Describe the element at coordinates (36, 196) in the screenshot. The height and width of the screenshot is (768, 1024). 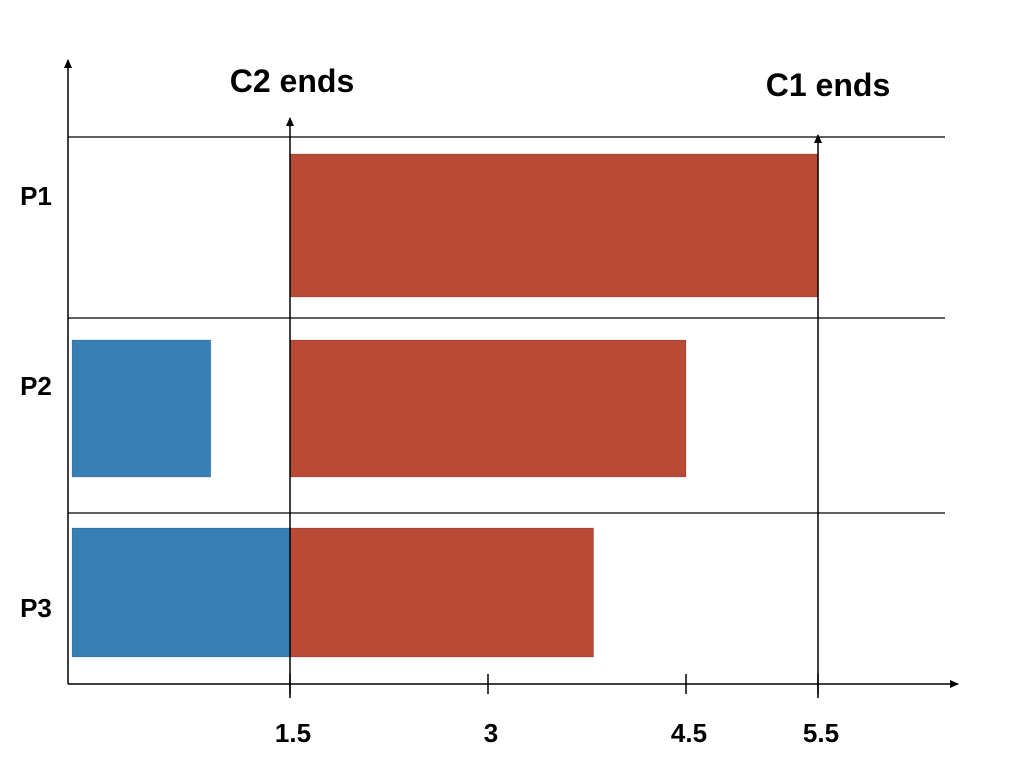
I see `row-label-p1: P1` at that location.